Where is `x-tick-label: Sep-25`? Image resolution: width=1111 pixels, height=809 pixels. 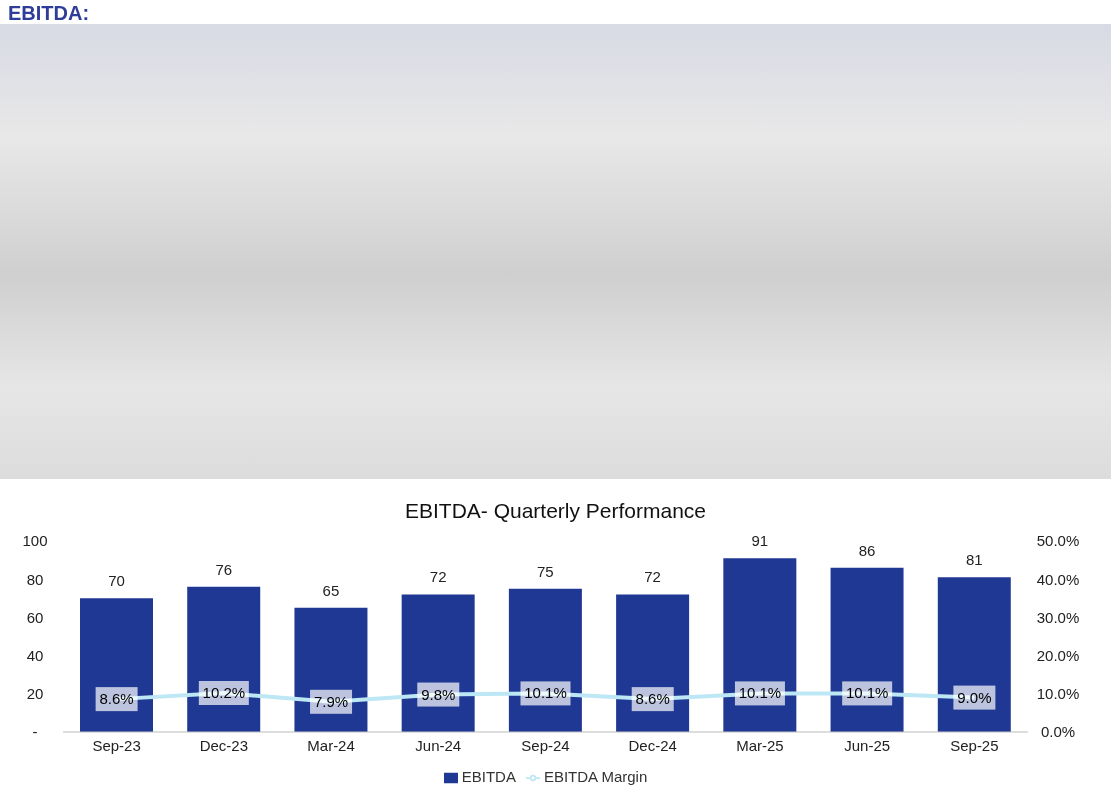 x-tick-label: Sep-25 is located at coordinates (974, 745).